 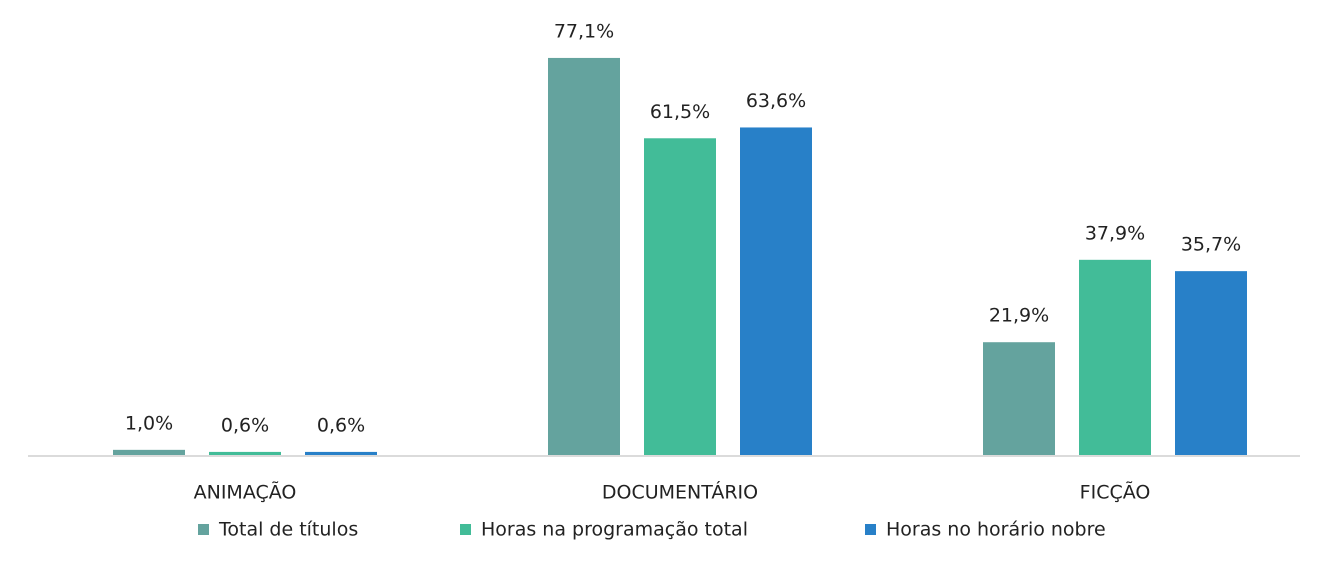 I want to click on x-tick-label: FICÇÃO, so click(x=1115, y=492).